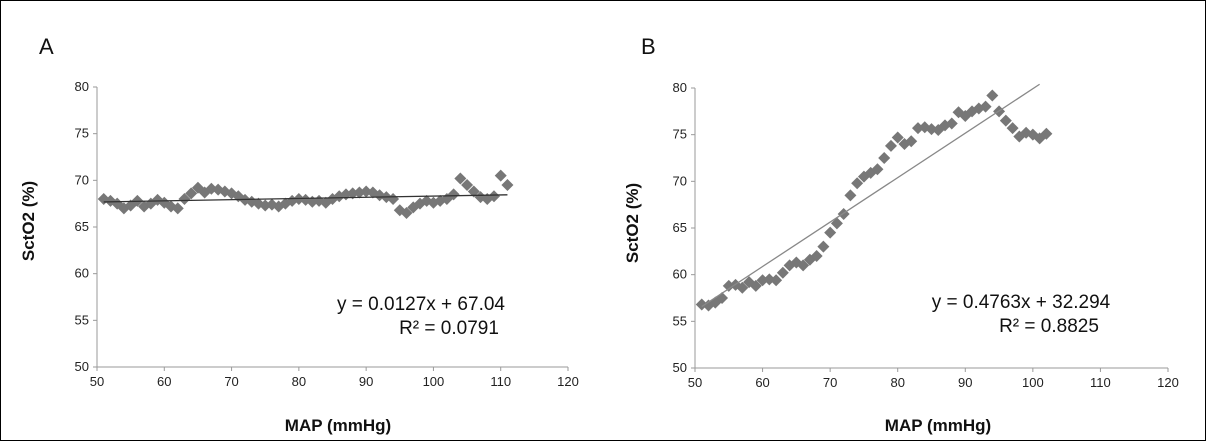 This screenshot has width=1206, height=441. I want to click on y-tick-label-b: 80, so click(680, 87).